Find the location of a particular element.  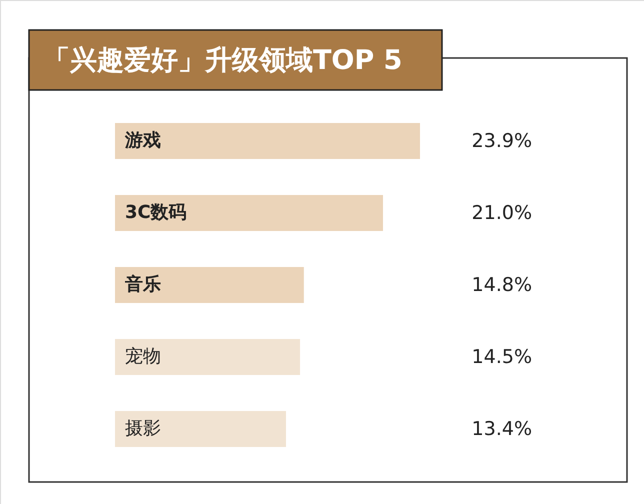

y-tick-label: 宠物 is located at coordinates (143, 356).